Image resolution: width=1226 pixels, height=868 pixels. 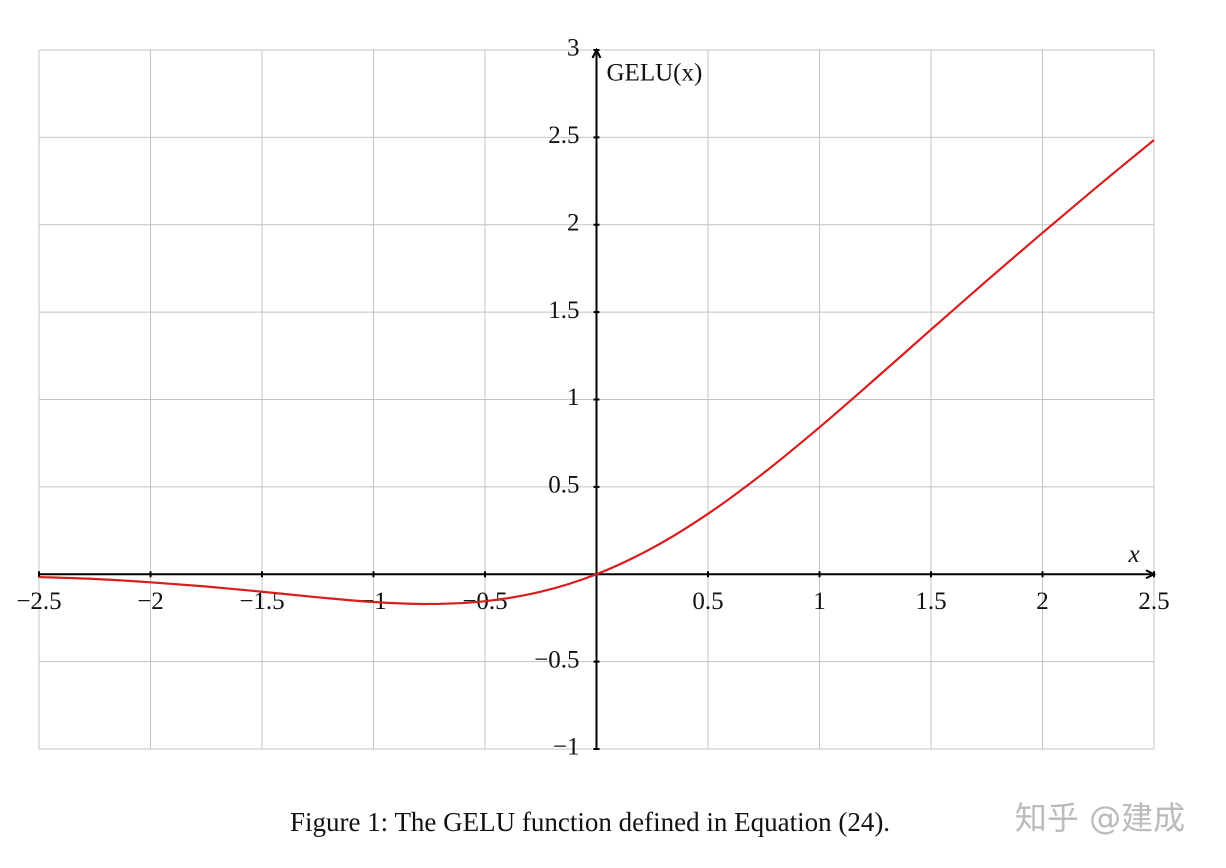 What do you see at coordinates (819, 601) in the screenshot?
I see `x-tick-label: 1` at bounding box center [819, 601].